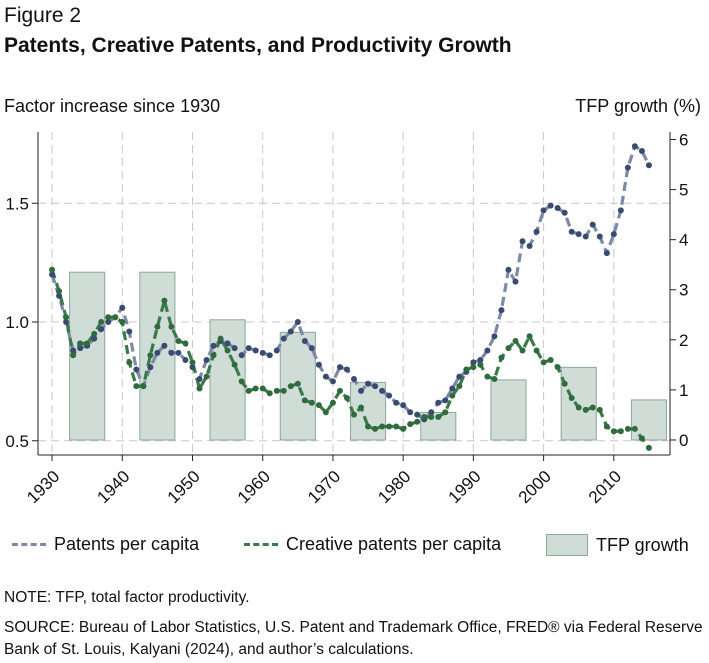  What do you see at coordinates (29, 544) in the screenshot?
I see `legend-swatch-patents` at bounding box center [29, 544].